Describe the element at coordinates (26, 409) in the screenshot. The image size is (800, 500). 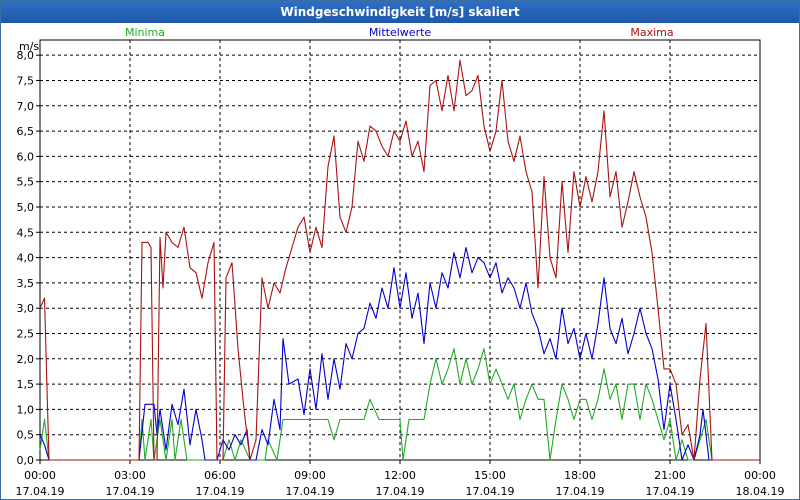
I see `y-tick-label: 1,0` at that location.